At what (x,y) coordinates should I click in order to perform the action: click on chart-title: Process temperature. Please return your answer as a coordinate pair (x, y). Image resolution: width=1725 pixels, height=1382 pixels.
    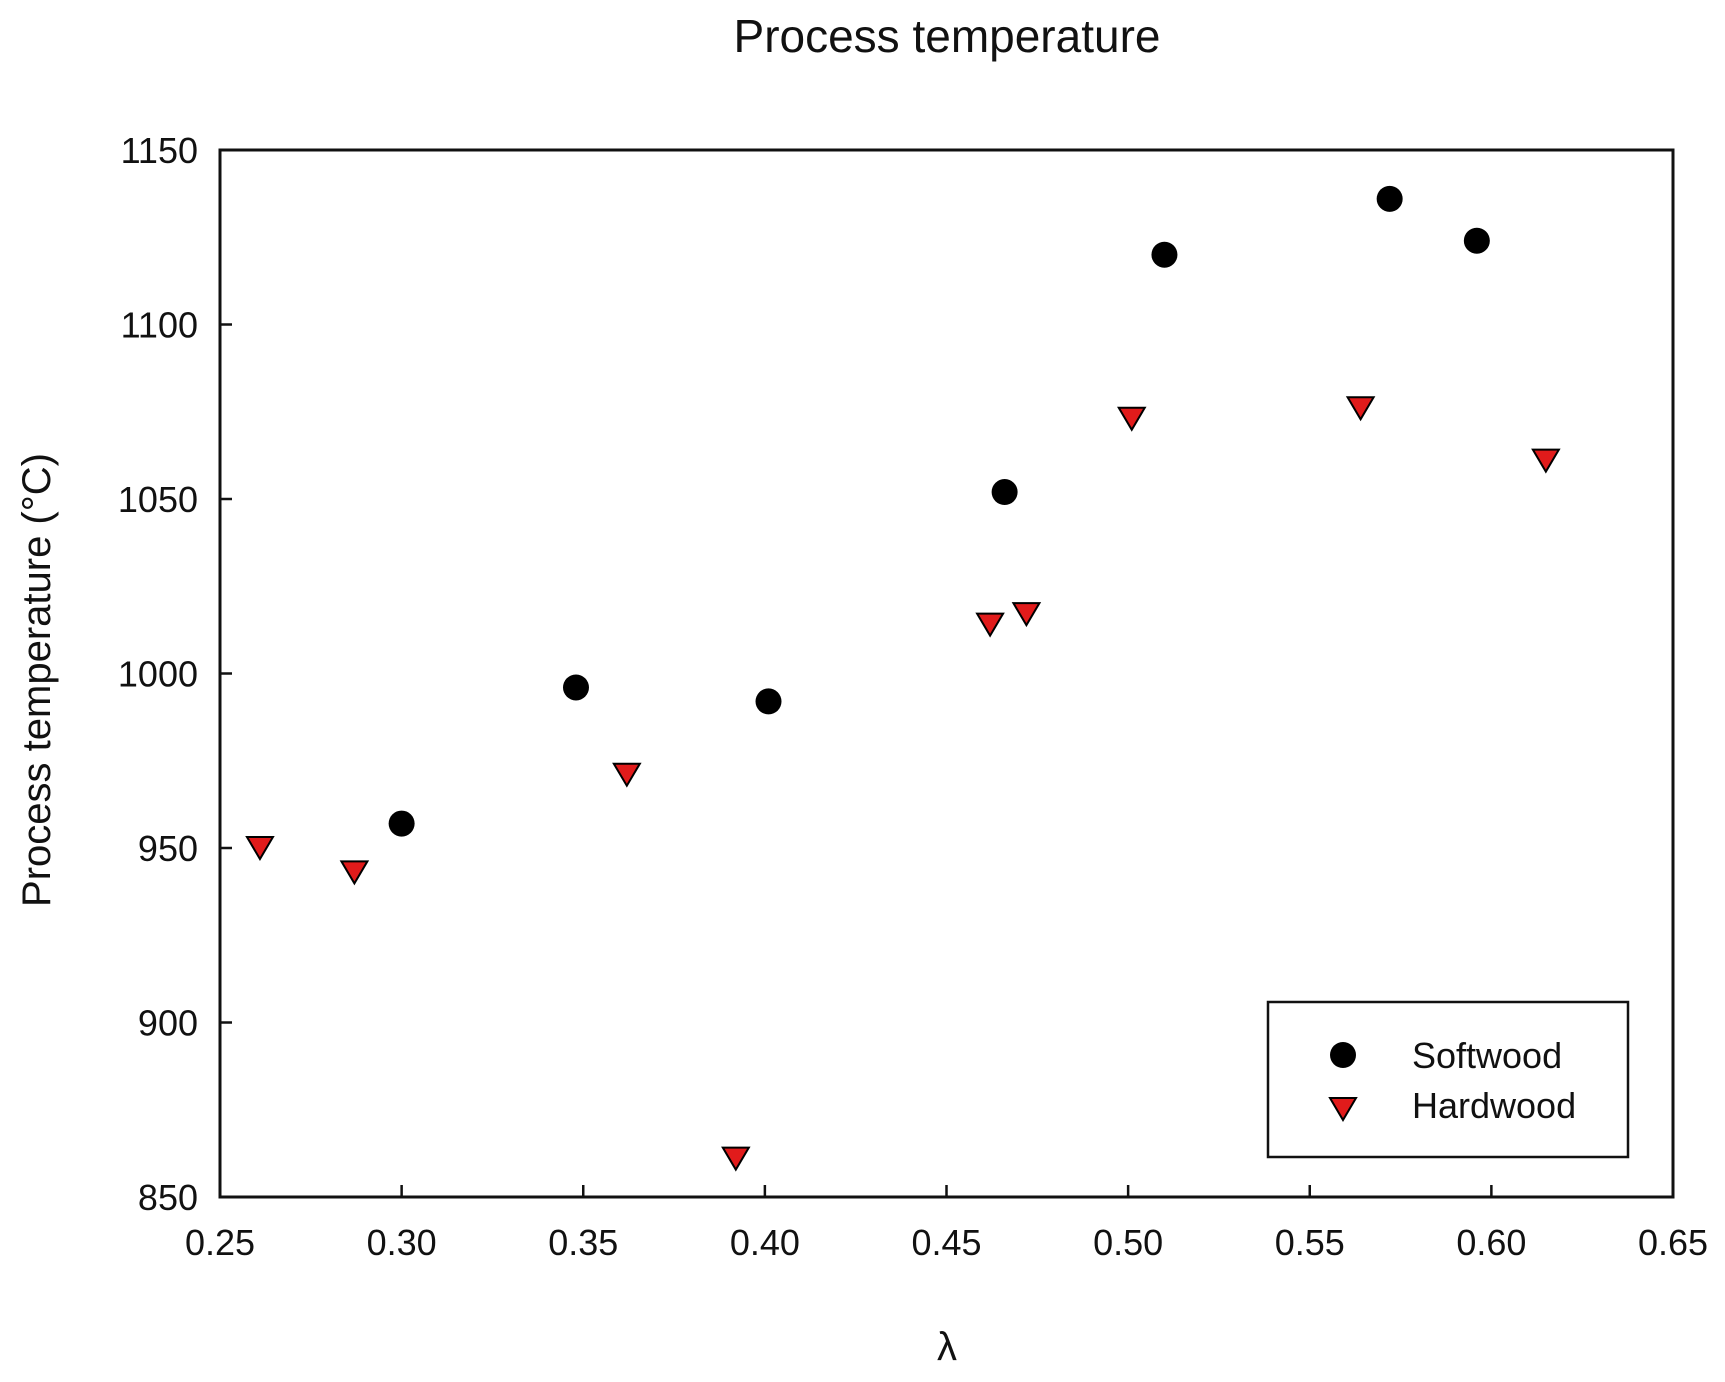
    Looking at the image, I should click on (947, 36).